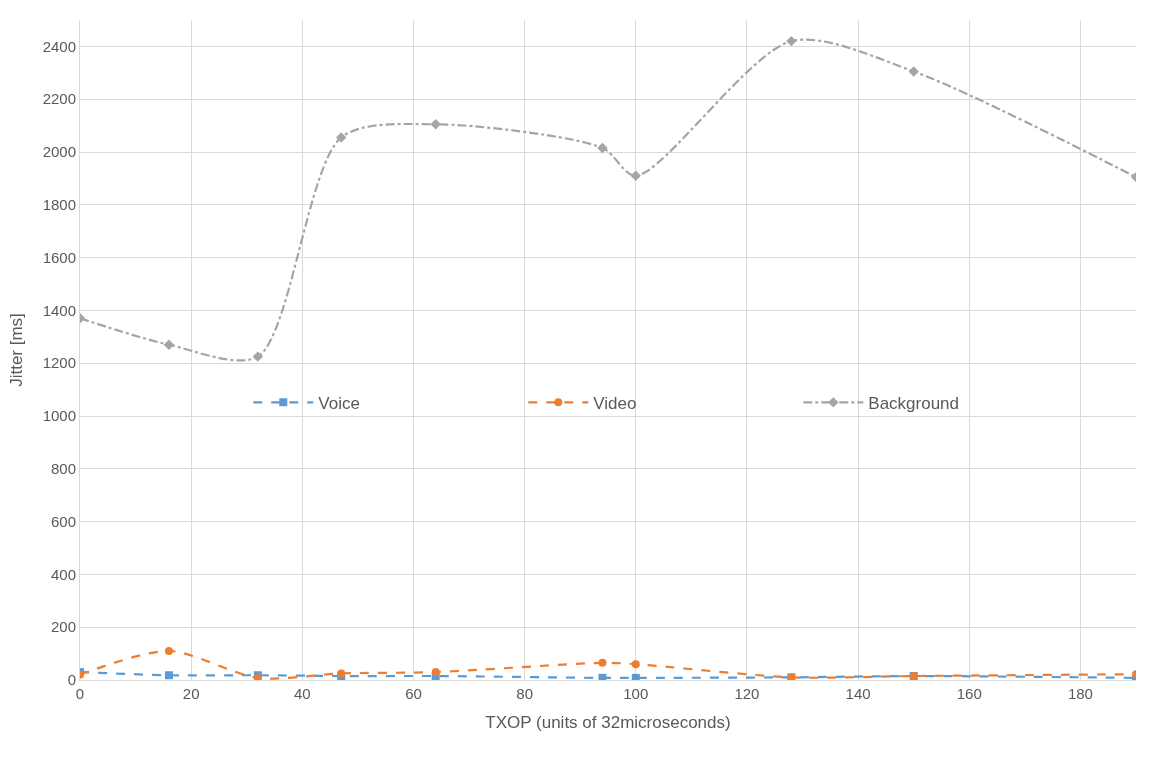 This screenshot has width=1166, height=760. I want to click on y-axis-title: Jitter [ms], so click(17, 350).